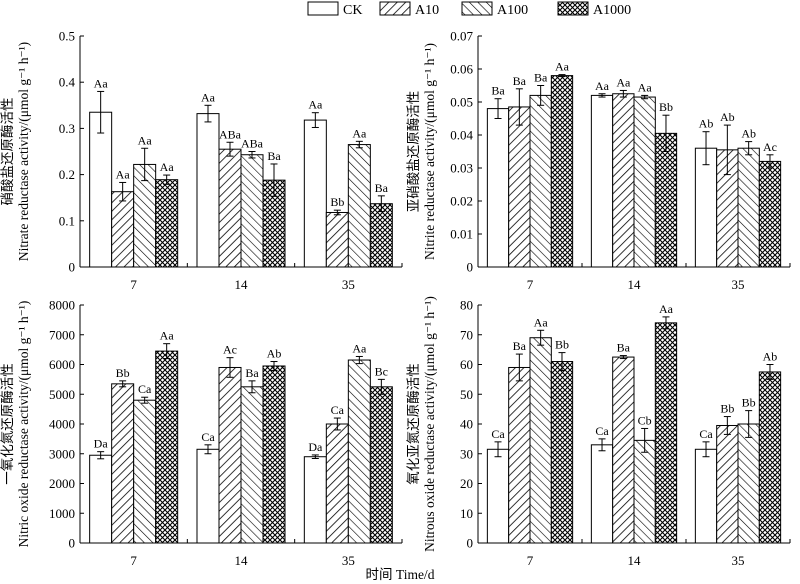 The width and height of the screenshot is (800, 584). What do you see at coordinates (666, 107) in the screenshot?
I see `significance-label: Bb` at bounding box center [666, 107].